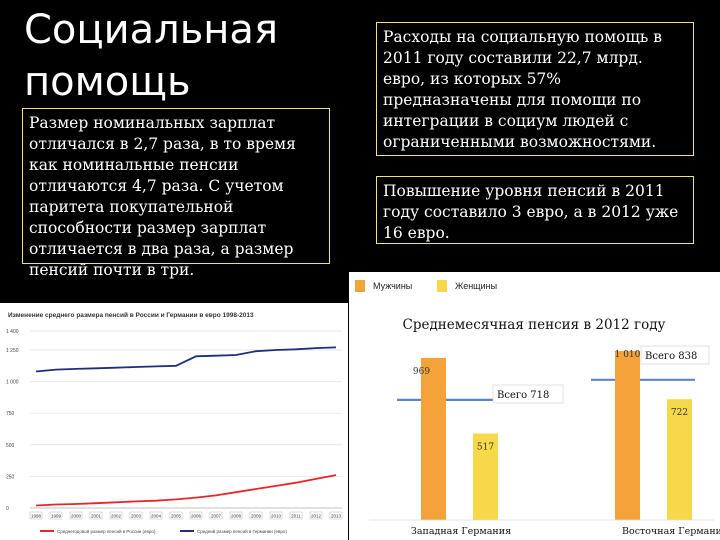 Image resolution: width=720 pixels, height=540 pixels. I want to click on y-tick-label: 1 250, so click(12, 351).